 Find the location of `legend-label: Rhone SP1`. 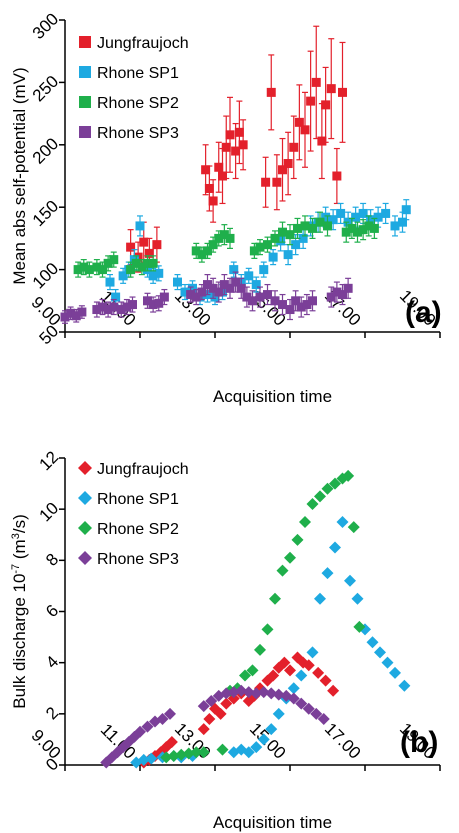

legend-label: Rhone SP1 is located at coordinates (138, 499).